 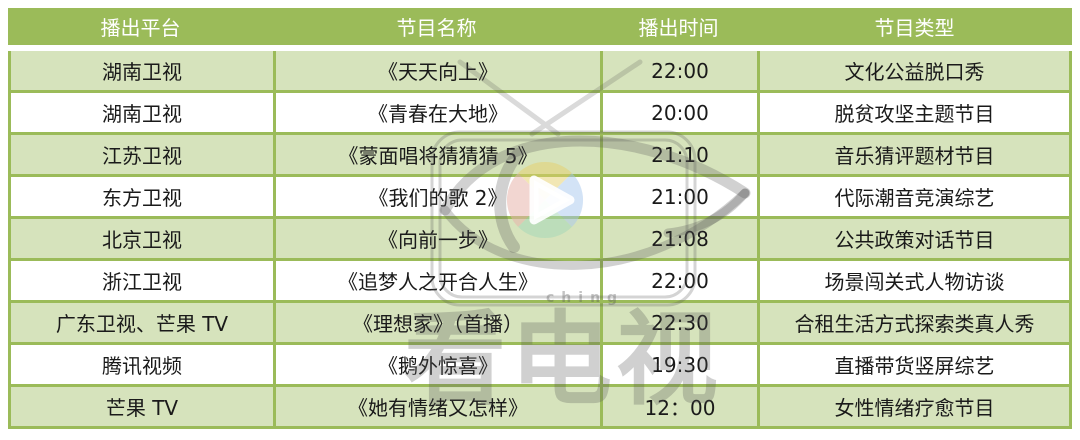 I want to click on cell-time: 21:08, so click(x=678, y=238).